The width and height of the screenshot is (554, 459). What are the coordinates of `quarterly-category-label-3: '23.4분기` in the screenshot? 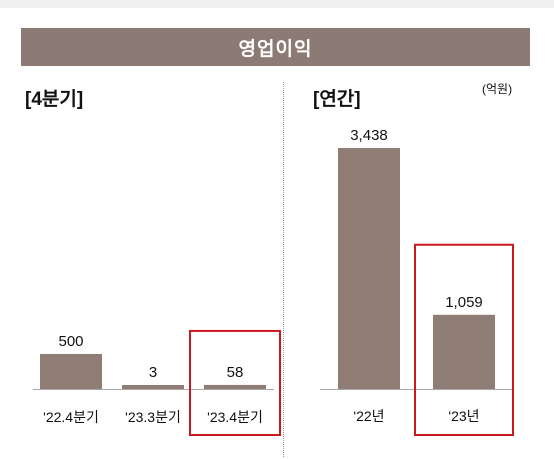 It's located at (235, 417).